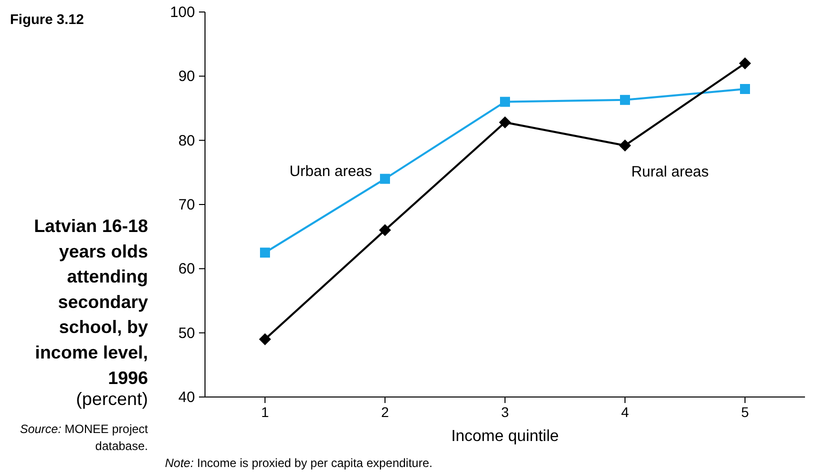  Describe the element at coordinates (385, 412) in the screenshot. I see `x-tick-label: 2` at that location.